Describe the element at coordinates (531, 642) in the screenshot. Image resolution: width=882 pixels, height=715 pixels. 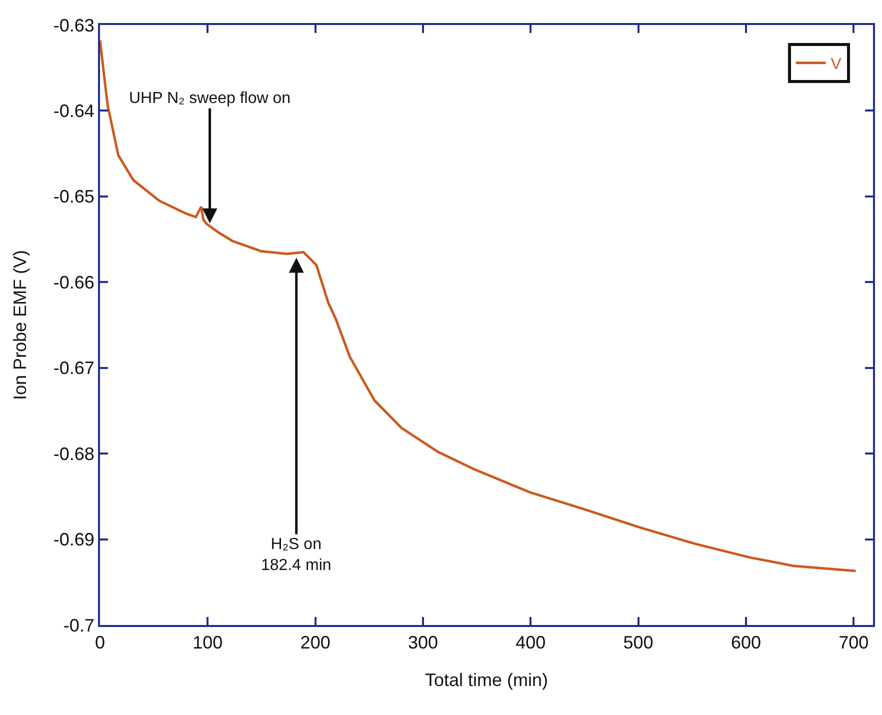
I see `x-tick-label: 400` at that location.